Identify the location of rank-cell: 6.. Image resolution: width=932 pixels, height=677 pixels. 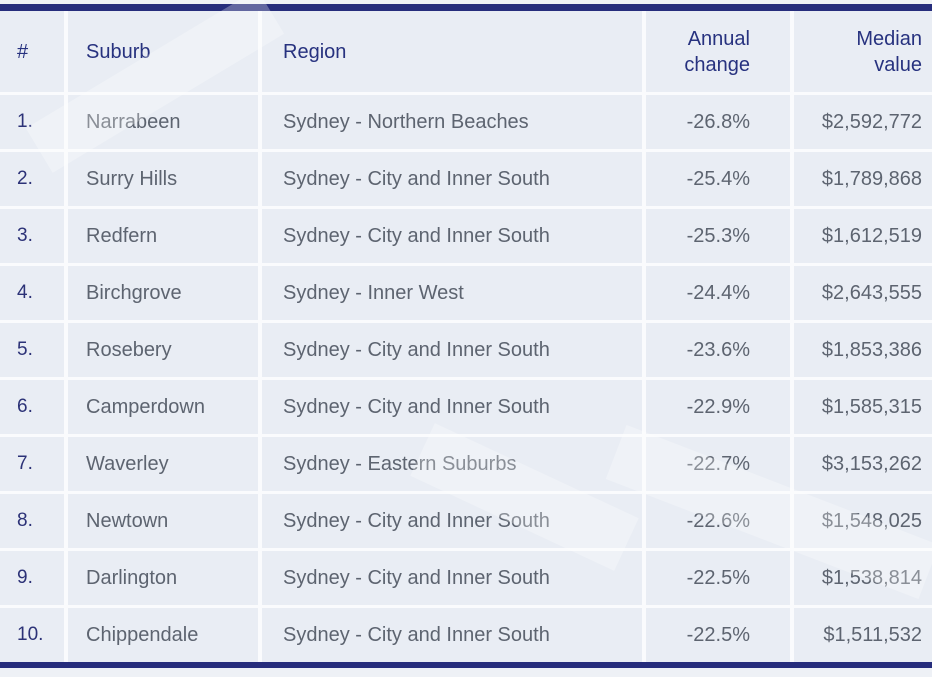
(32, 407).